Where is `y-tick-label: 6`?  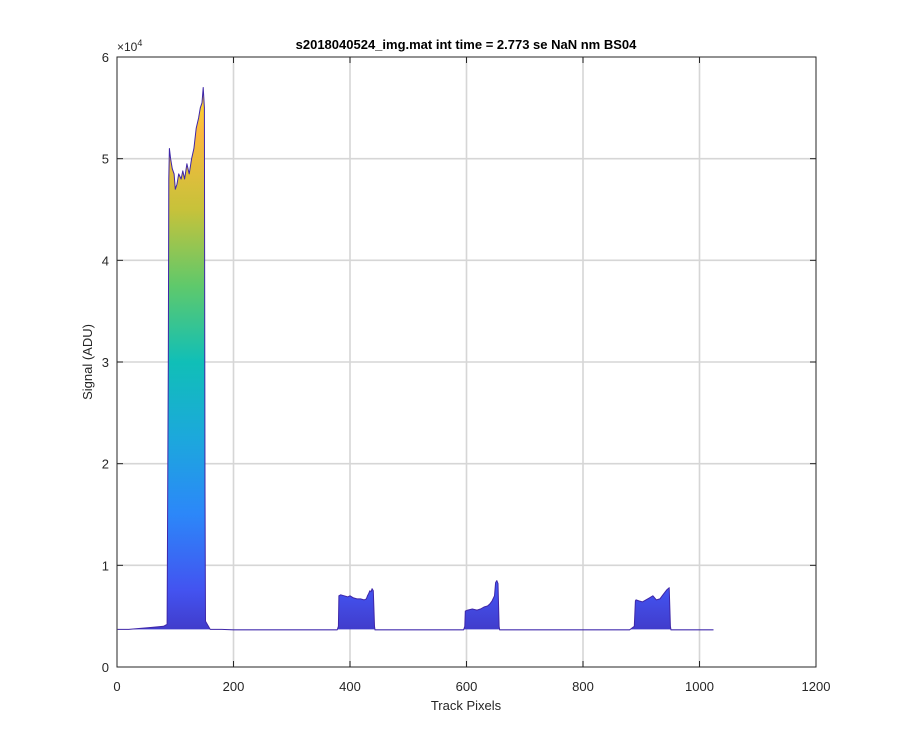 y-tick-label: 6 is located at coordinates (105, 57).